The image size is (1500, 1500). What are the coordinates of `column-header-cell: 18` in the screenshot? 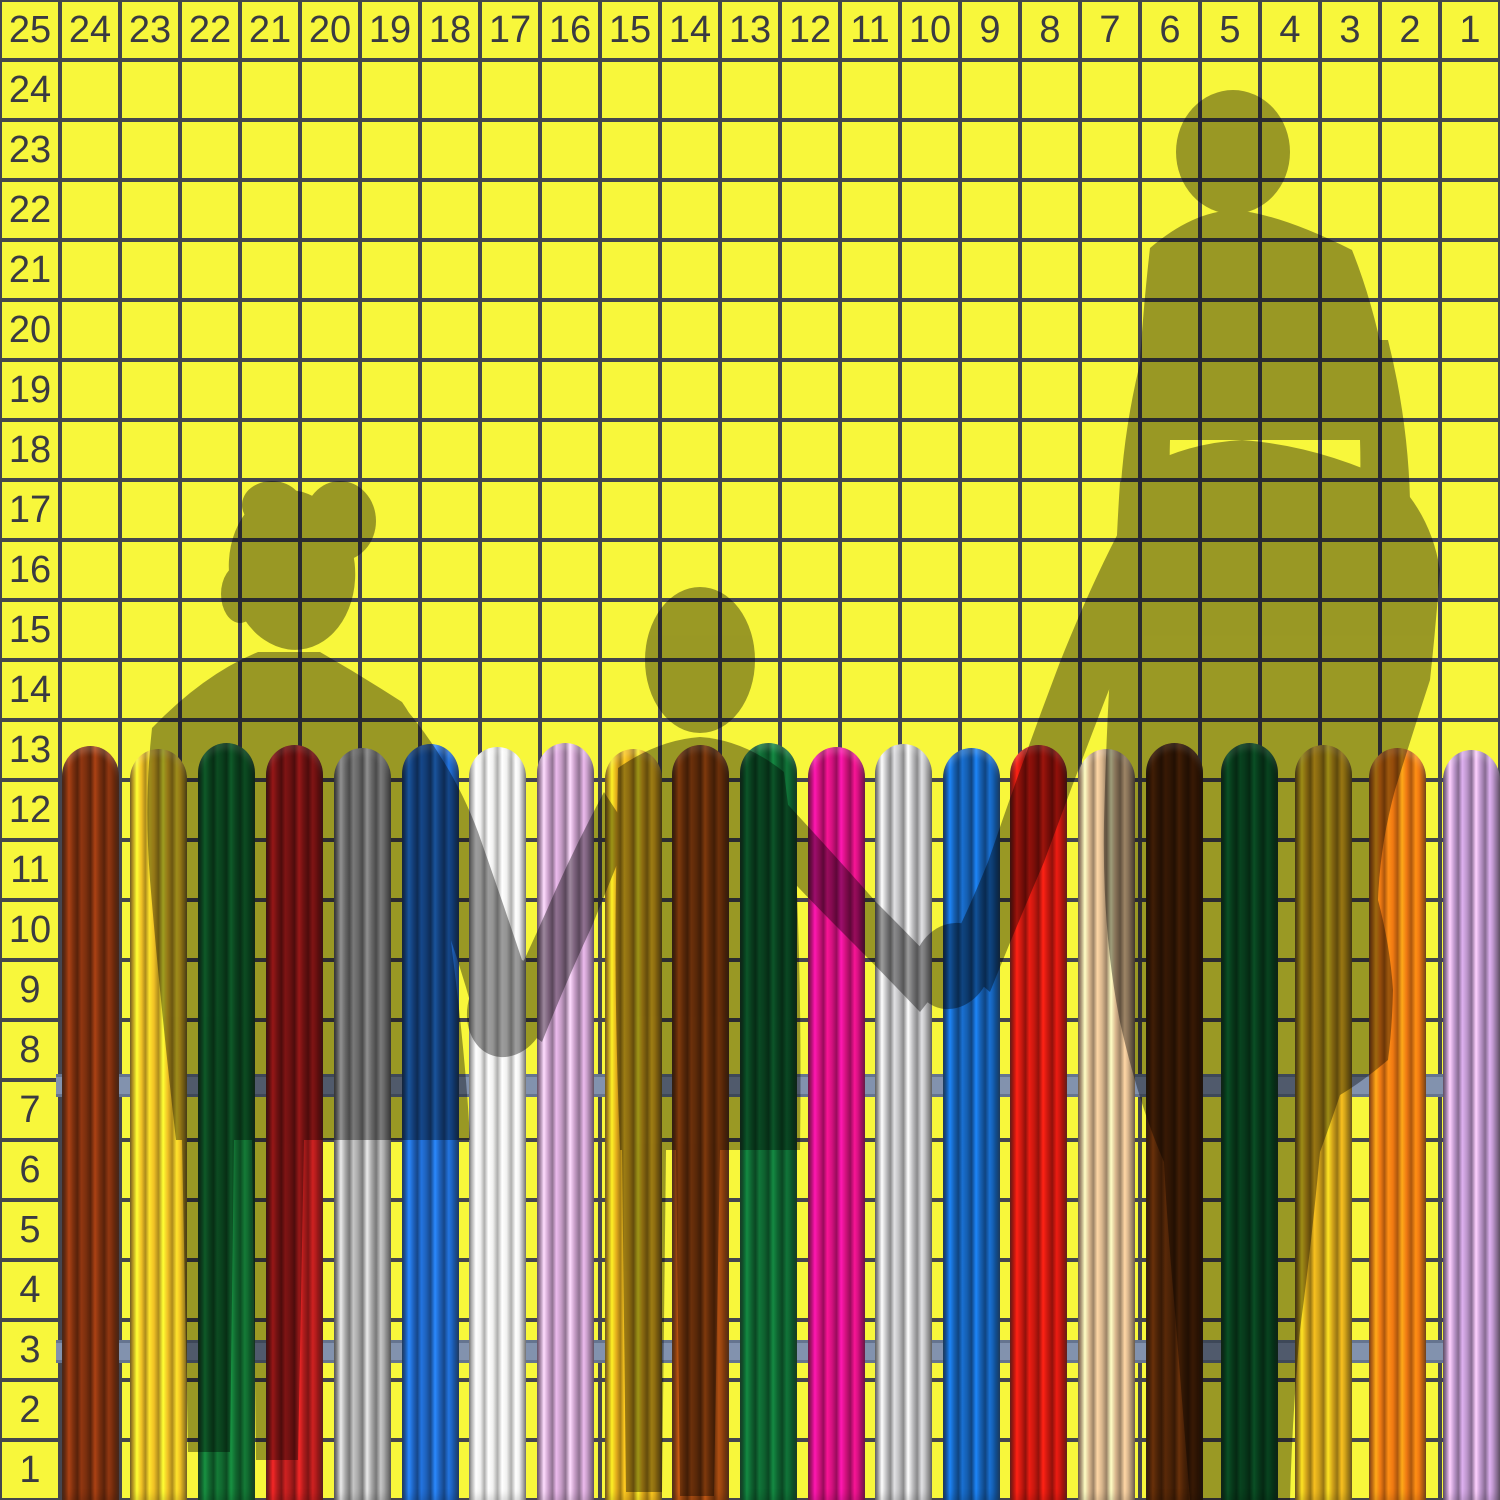 It's located at (450, 30).